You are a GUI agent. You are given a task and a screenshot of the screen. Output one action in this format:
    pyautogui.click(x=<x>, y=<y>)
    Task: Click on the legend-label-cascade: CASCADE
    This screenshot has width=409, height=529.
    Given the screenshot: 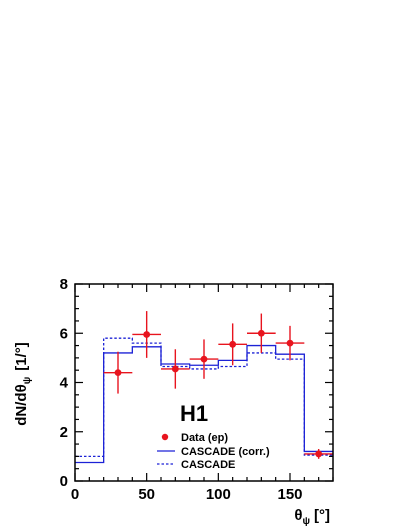 What is the action you would take?
    pyautogui.click(x=208, y=465)
    